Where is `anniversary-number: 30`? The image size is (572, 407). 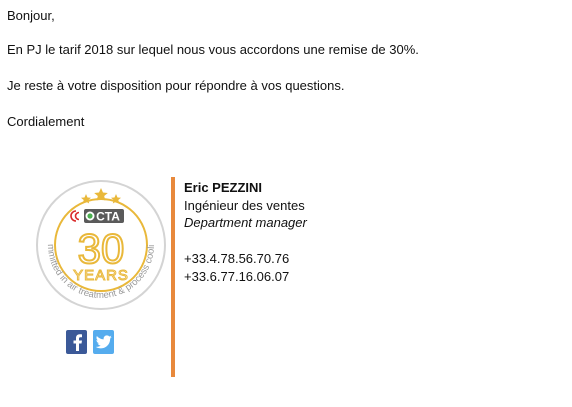 anniversary-number: 30 is located at coordinates (101, 248).